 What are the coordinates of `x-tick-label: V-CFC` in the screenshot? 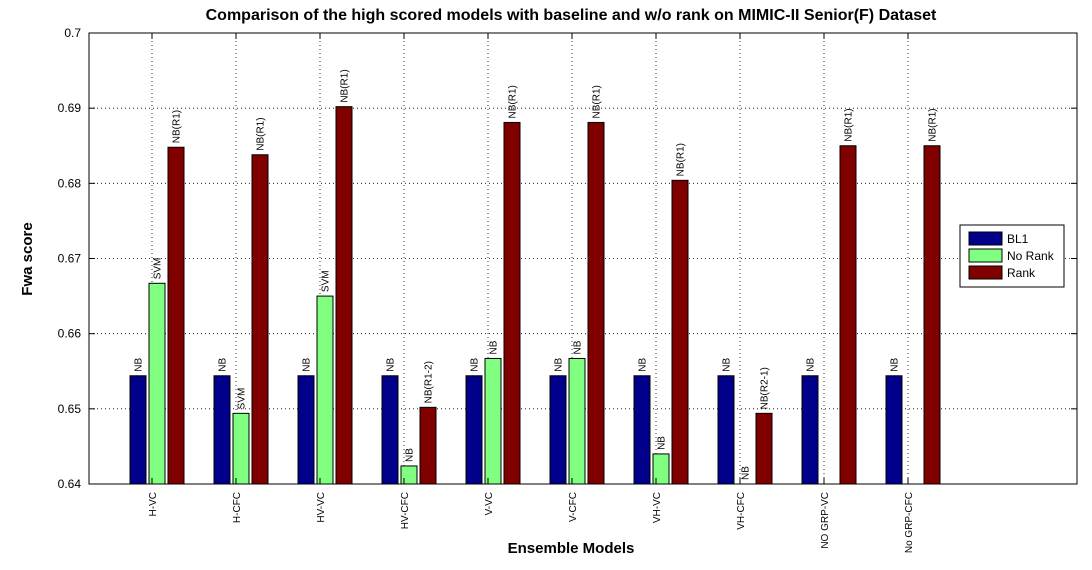 It's located at (573, 507).